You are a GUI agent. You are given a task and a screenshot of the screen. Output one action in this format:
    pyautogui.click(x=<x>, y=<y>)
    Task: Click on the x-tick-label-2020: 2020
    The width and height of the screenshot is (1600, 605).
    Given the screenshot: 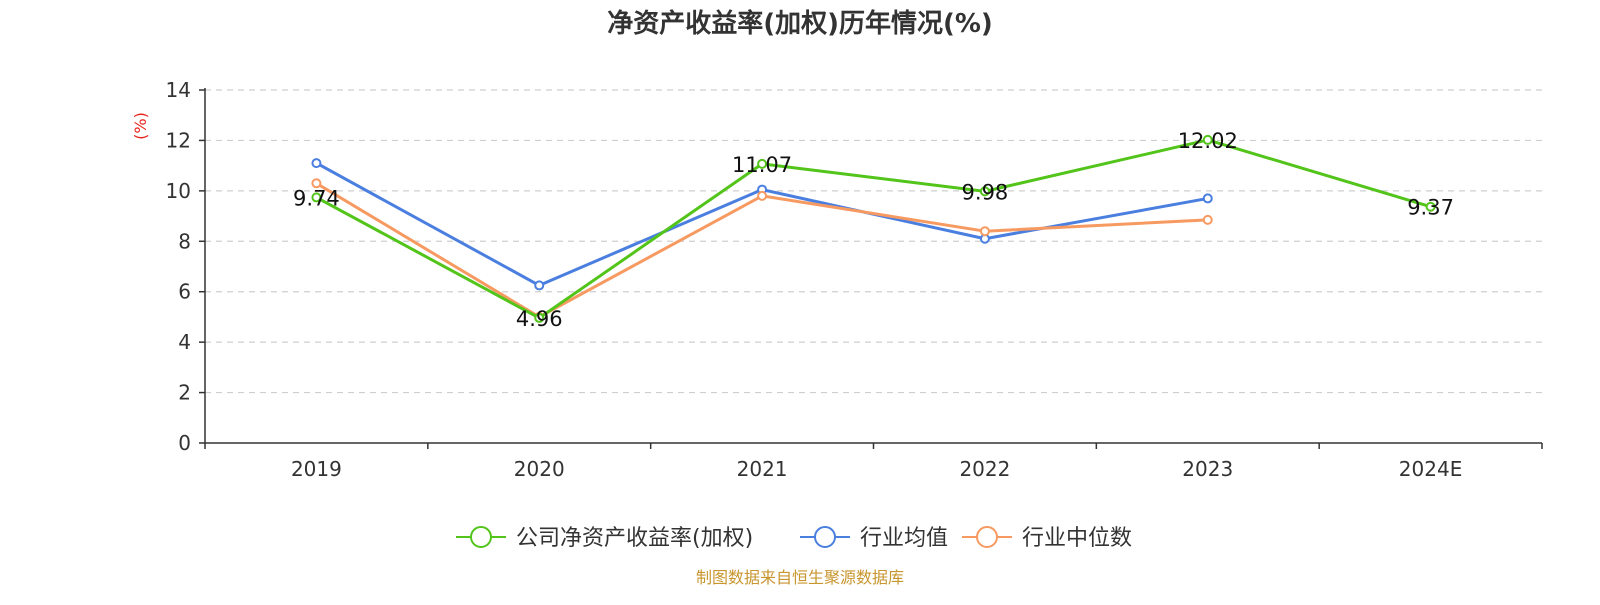 What is the action you would take?
    pyautogui.click(x=539, y=469)
    